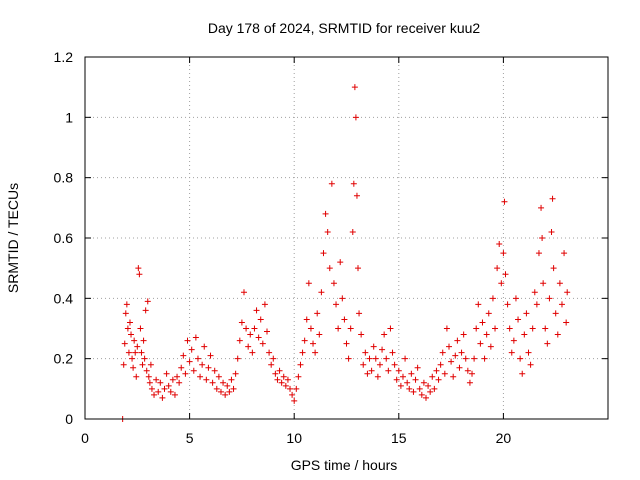 This screenshot has height=480, width=640. I want to click on x-tick-label: 20, so click(504, 438).